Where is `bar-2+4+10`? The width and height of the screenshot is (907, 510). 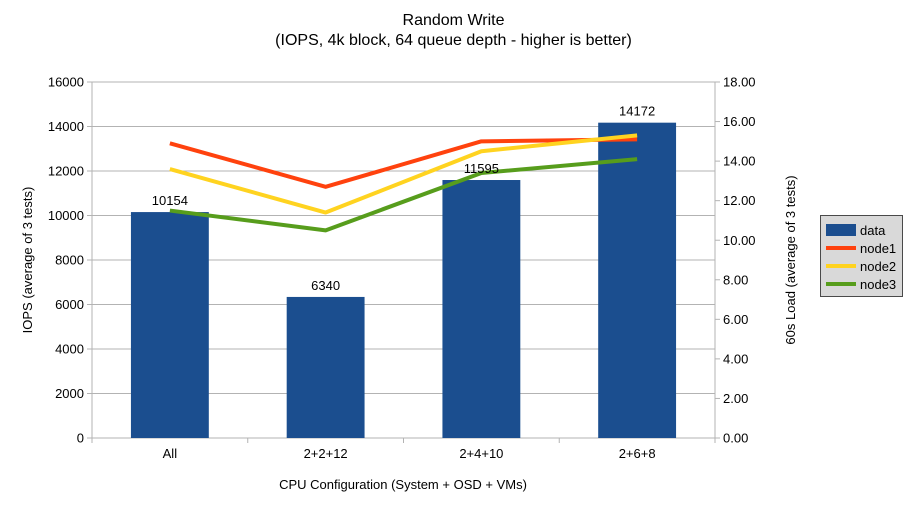
bar-2+4+10 is located at coordinates (481, 309).